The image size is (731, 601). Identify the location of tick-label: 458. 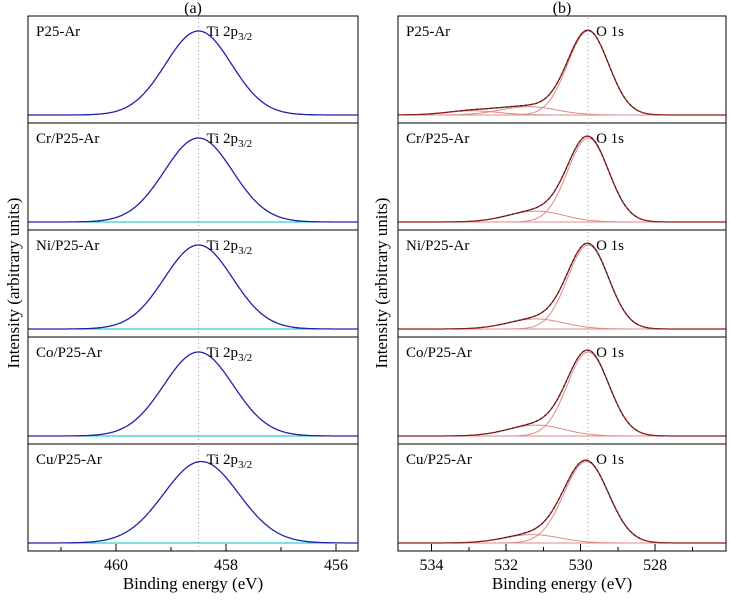
(226, 565).